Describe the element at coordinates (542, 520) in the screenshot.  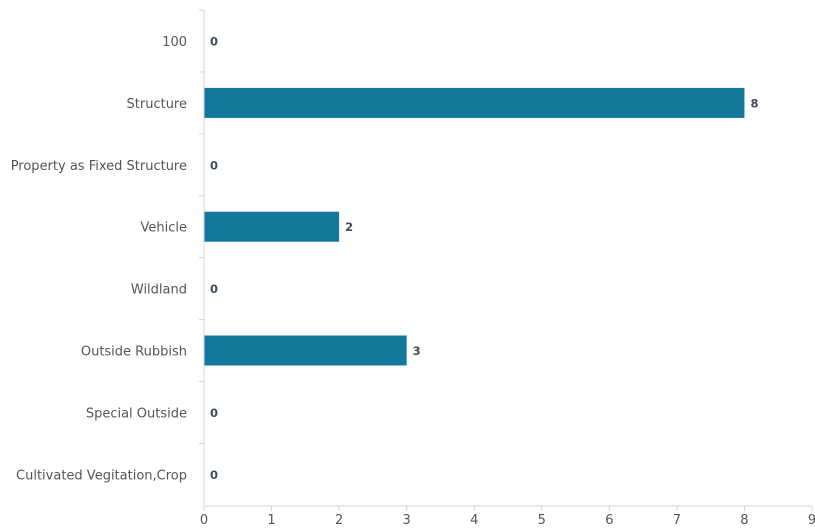
I see `x-tick-label: 5` at that location.